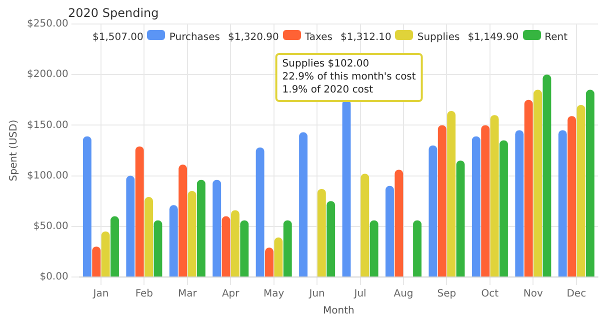  What do you see at coordinates (349, 77) in the screenshot?
I see `annotation: Supplies $102.00 22.9% of this month's cost 1.9% of 2020 cost` at bounding box center [349, 77].